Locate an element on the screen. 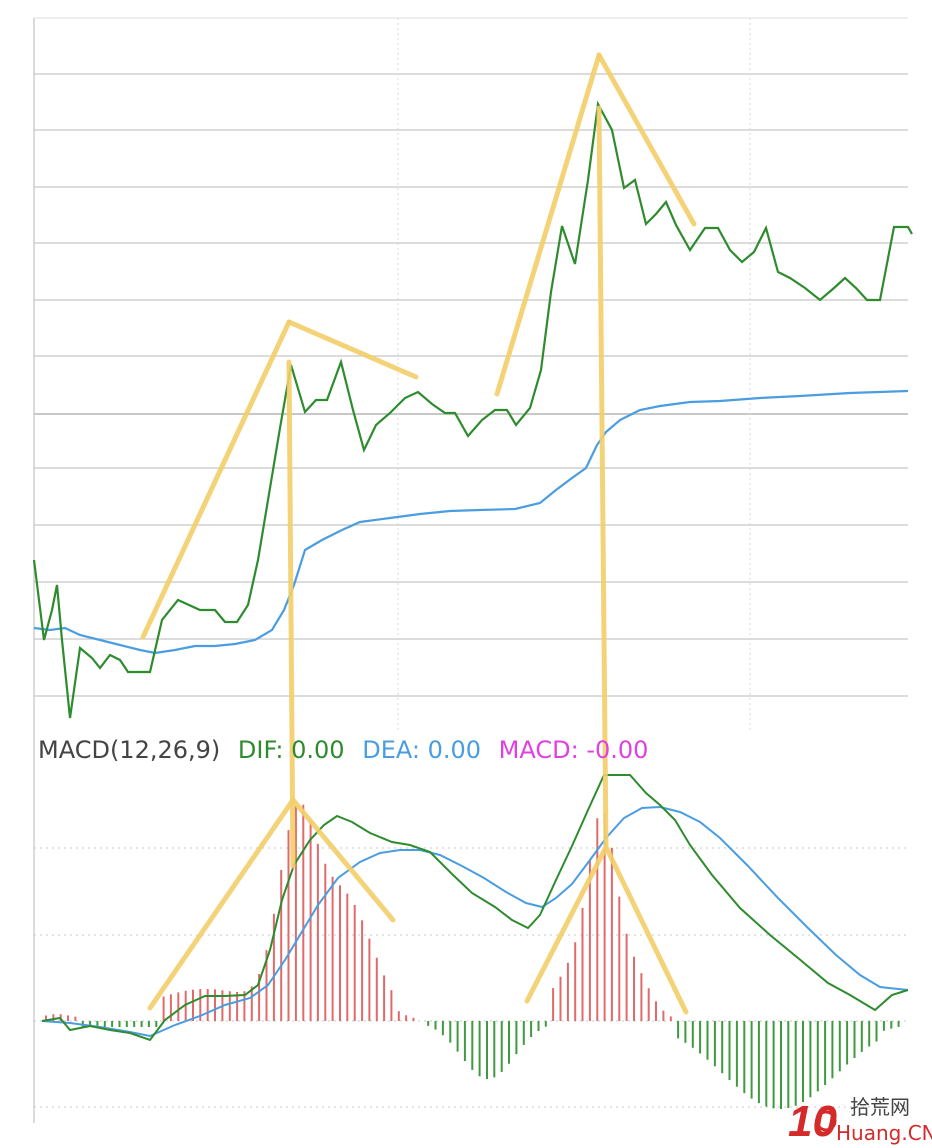 This screenshot has height=1148, width=932. legend-dea: DEA: 0.00 is located at coordinates (421, 750).